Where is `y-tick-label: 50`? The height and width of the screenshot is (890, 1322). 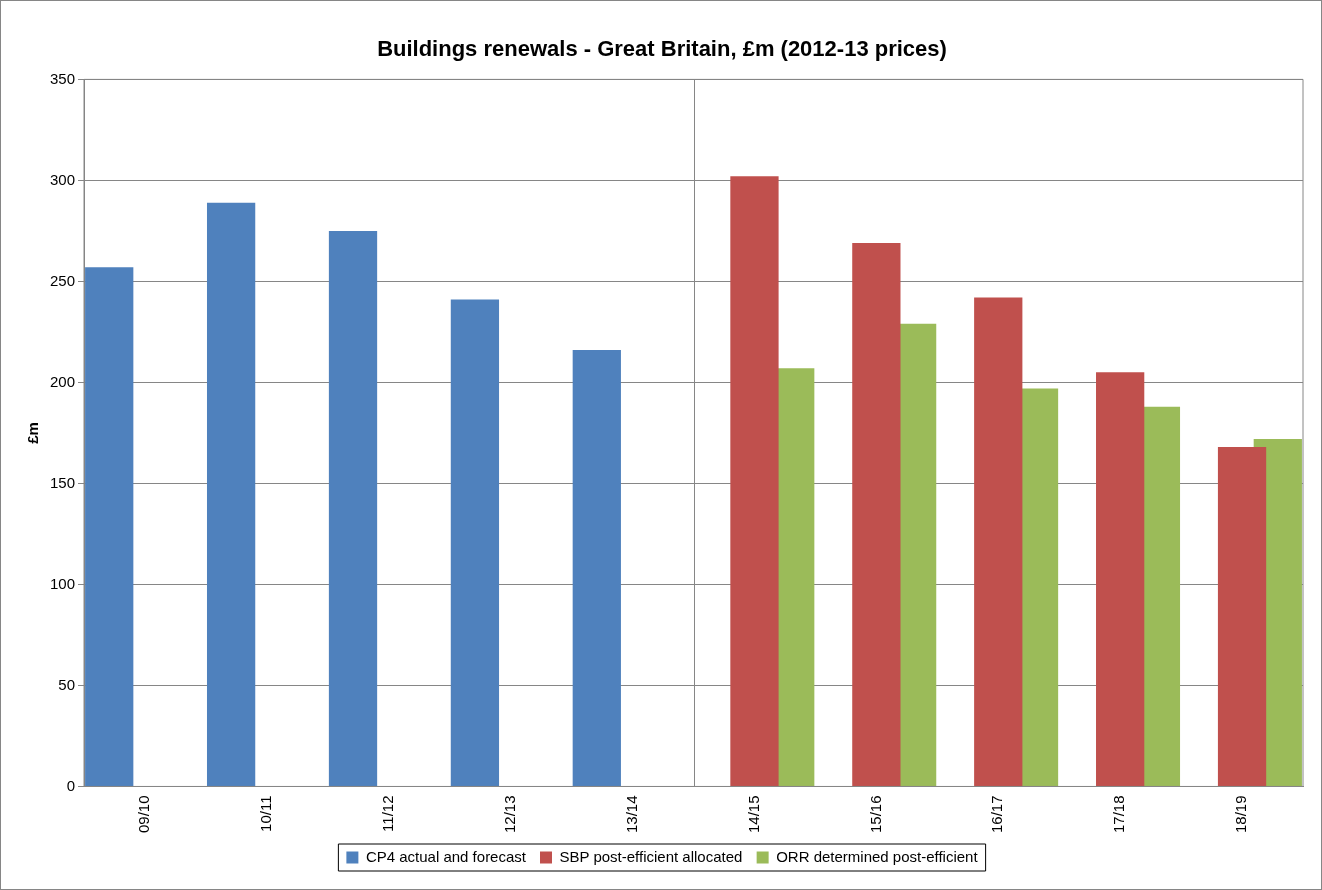
y-tick-label: 50 is located at coordinates (67, 684).